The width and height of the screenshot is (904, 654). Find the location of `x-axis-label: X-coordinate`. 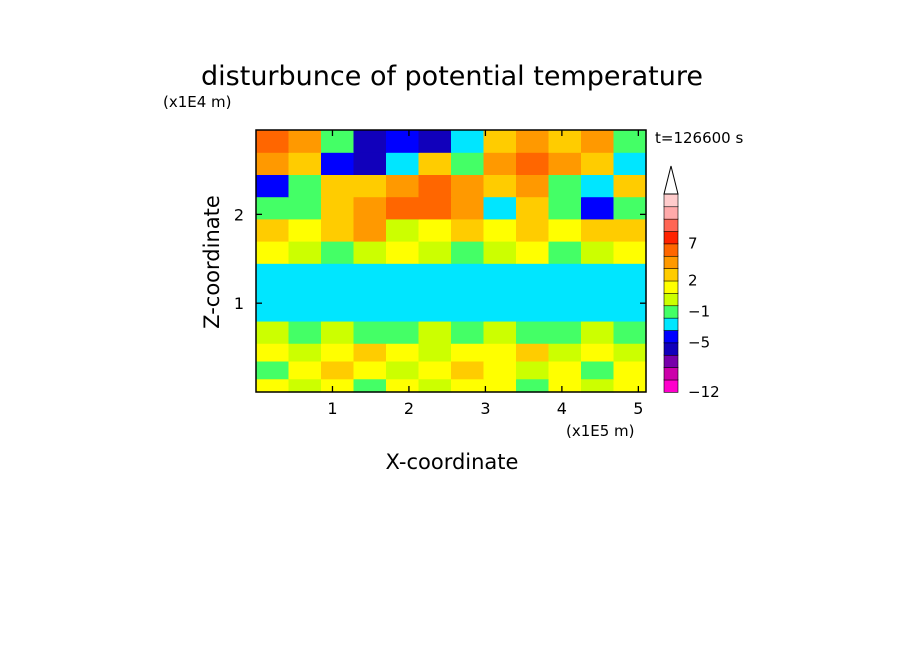

x-axis-label: X-coordinate is located at coordinates (452, 462).